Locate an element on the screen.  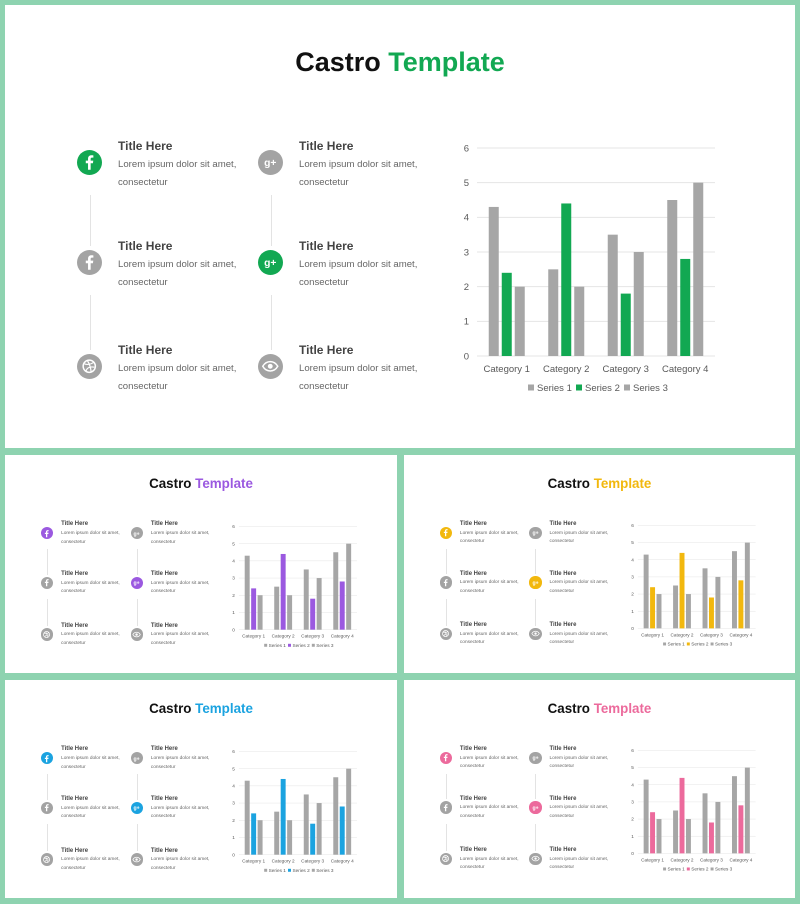
svg-text: g+ is located at coordinates (535, 534).